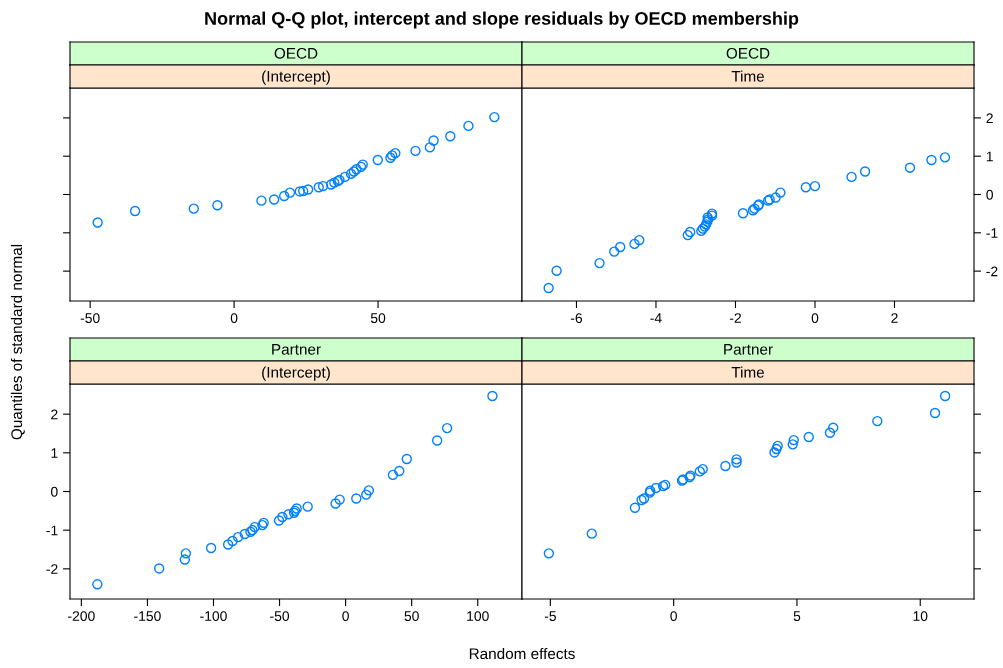 The height and width of the screenshot is (668, 1003). I want to click on x-tick-label: -150, so click(147, 616).